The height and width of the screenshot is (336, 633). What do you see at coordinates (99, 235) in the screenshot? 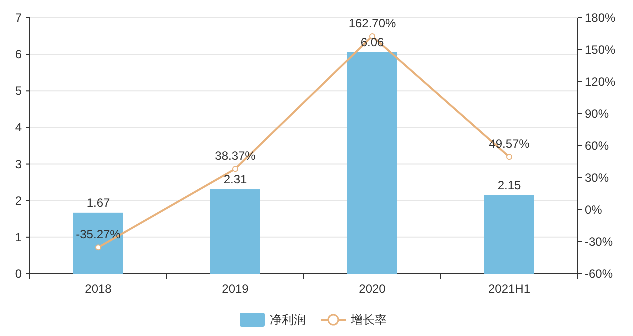
I see `data-label: -35.27%` at bounding box center [99, 235].